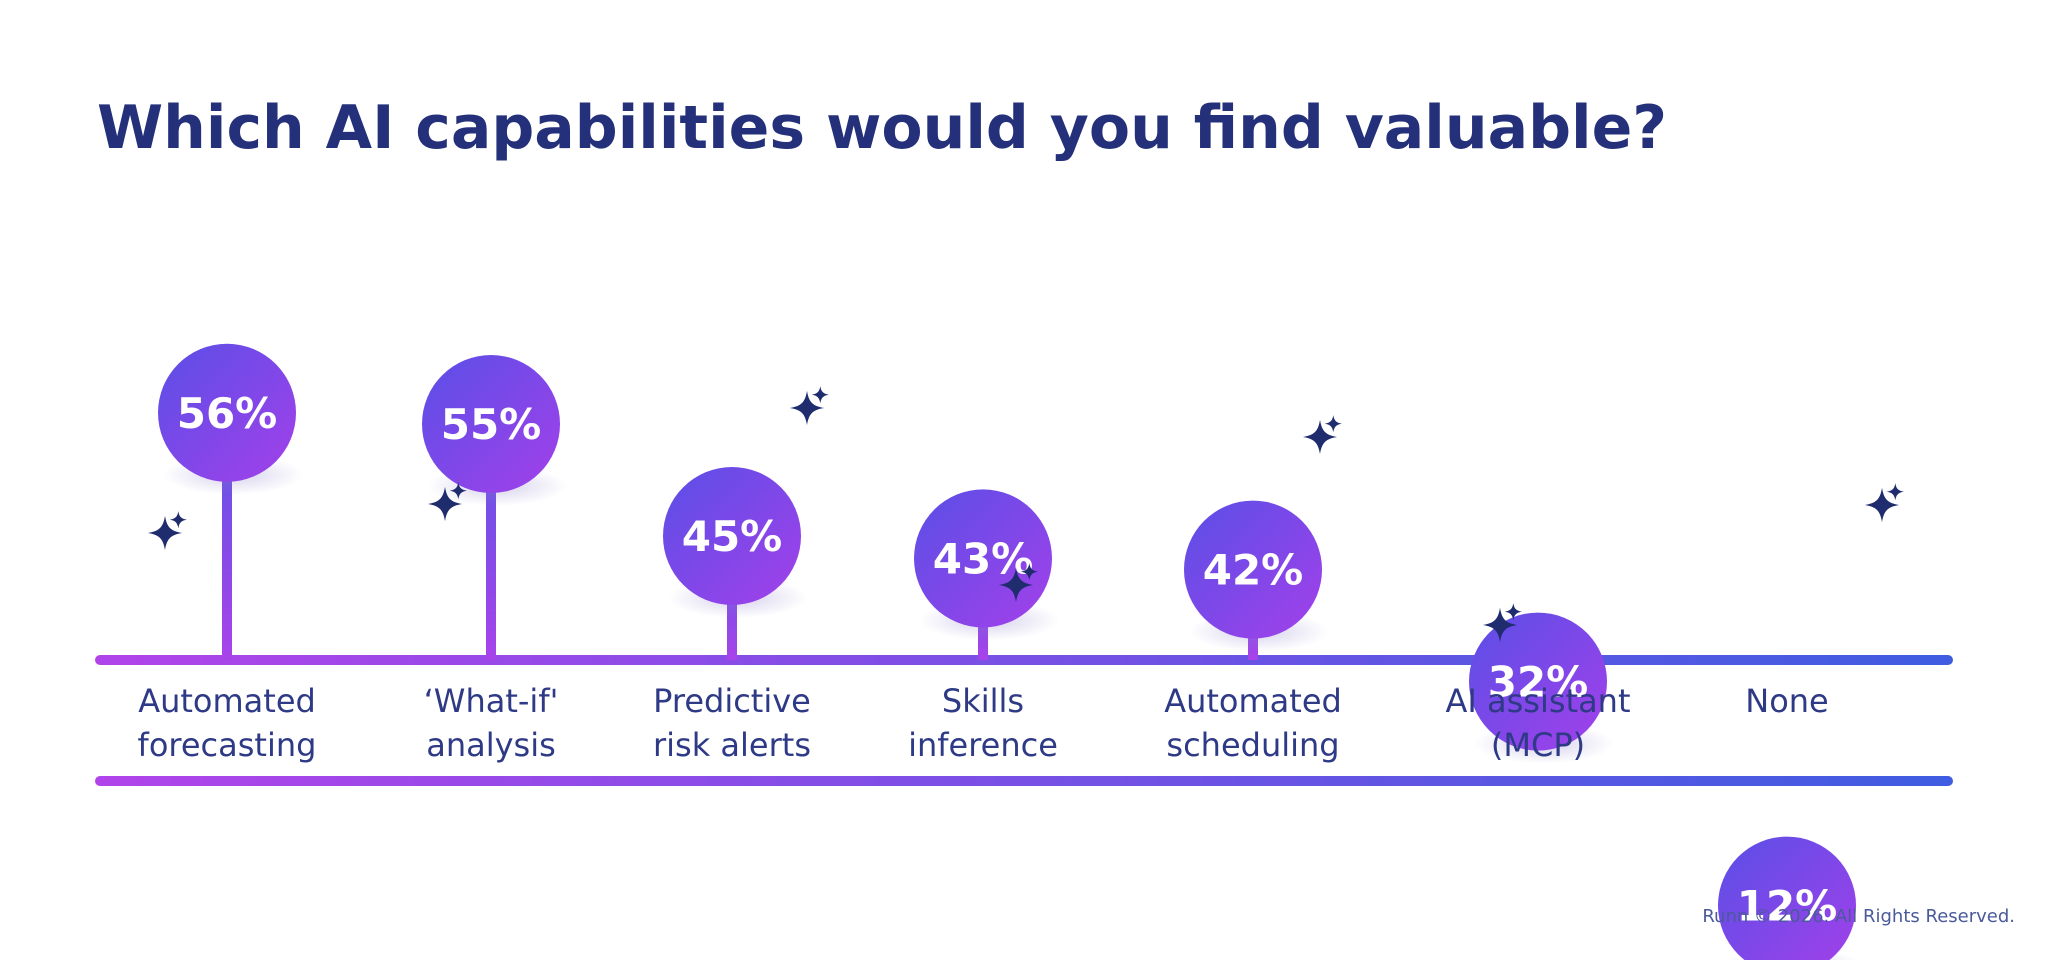 Image resolution: width=2048 pixels, height=960 pixels. What do you see at coordinates (1538, 745) in the screenshot?
I see `category-label-5-1: (MCP)` at bounding box center [1538, 745].